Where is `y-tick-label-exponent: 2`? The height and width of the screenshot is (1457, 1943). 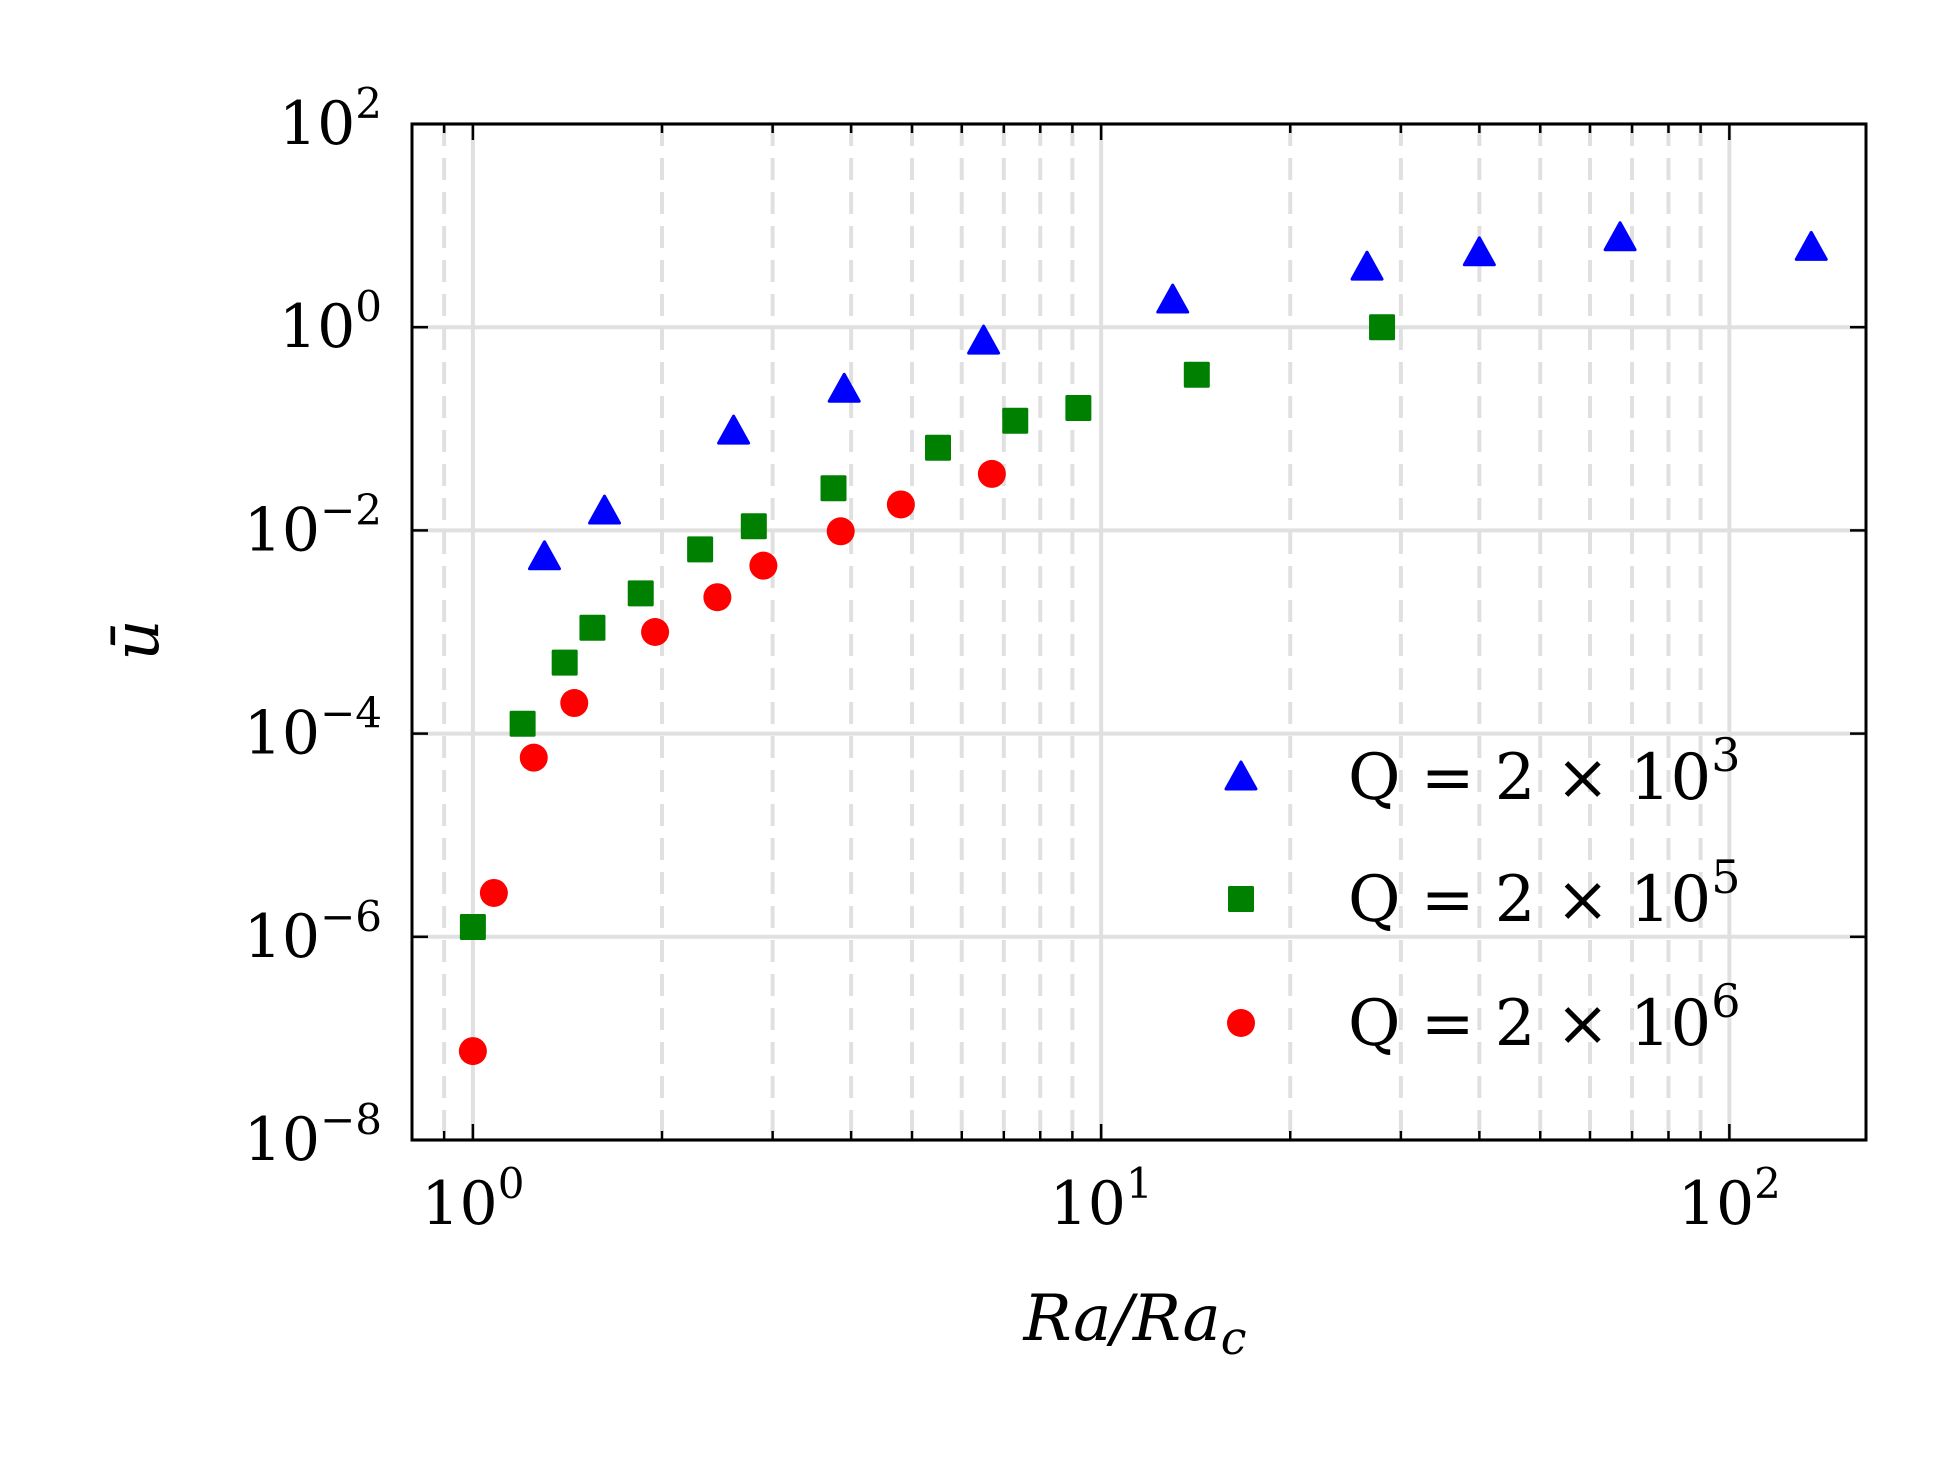 y-tick-label-exponent: 2 is located at coordinates (368, 103).